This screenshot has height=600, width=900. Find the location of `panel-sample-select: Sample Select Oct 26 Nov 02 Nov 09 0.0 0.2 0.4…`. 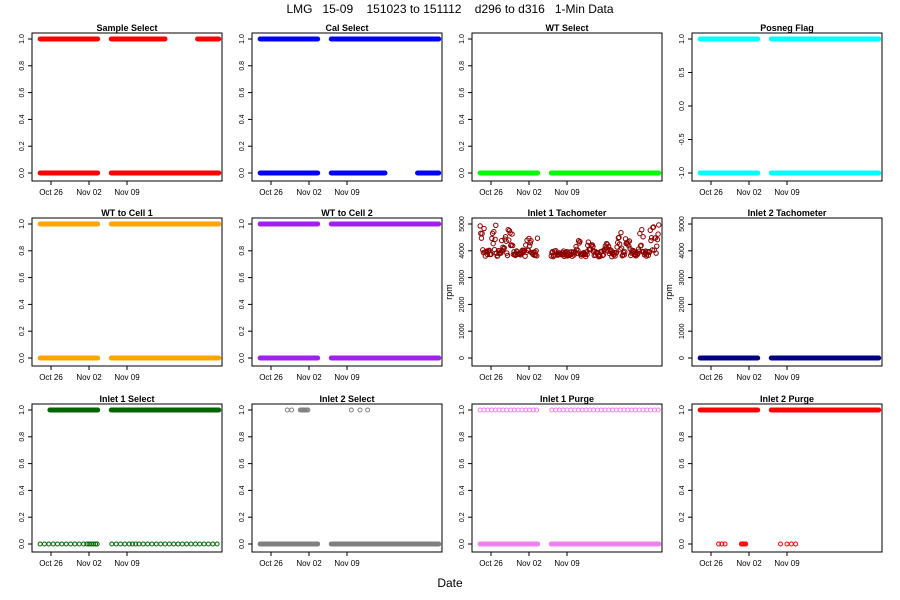

panel-sample-select: Sample Select Oct 26 Nov 02 Nov 09 0.0 0.2 0.4… is located at coordinates (121, 110).